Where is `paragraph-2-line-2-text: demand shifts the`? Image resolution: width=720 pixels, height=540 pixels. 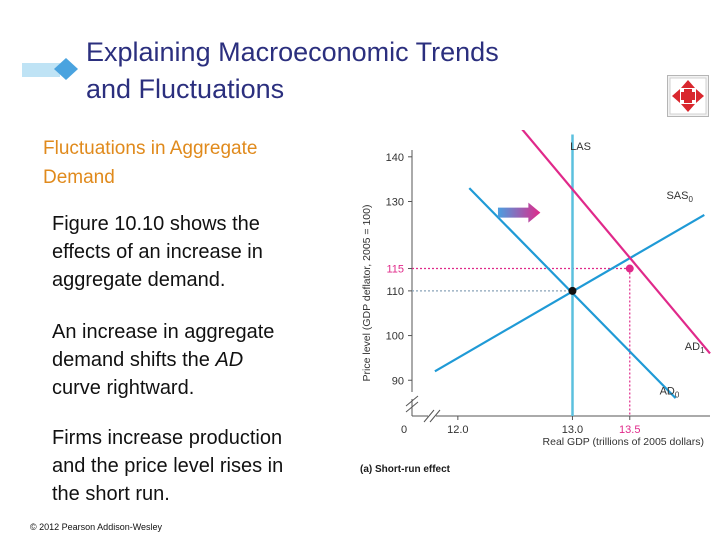 paragraph-2-line-2-text: demand shifts the is located at coordinates (134, 360).